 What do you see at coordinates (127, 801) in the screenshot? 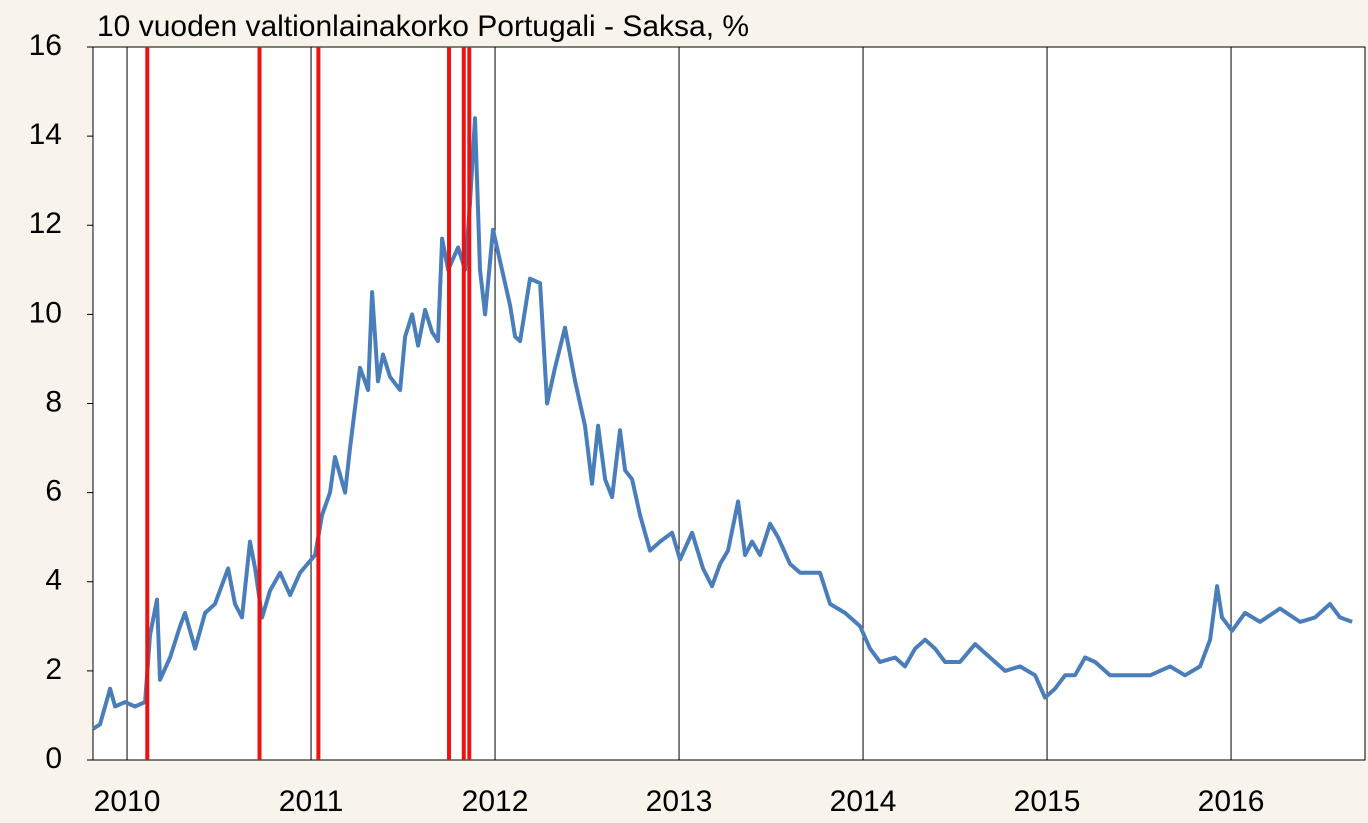
I see `x-tick-label: 2010` at bounding box center [127, 801].